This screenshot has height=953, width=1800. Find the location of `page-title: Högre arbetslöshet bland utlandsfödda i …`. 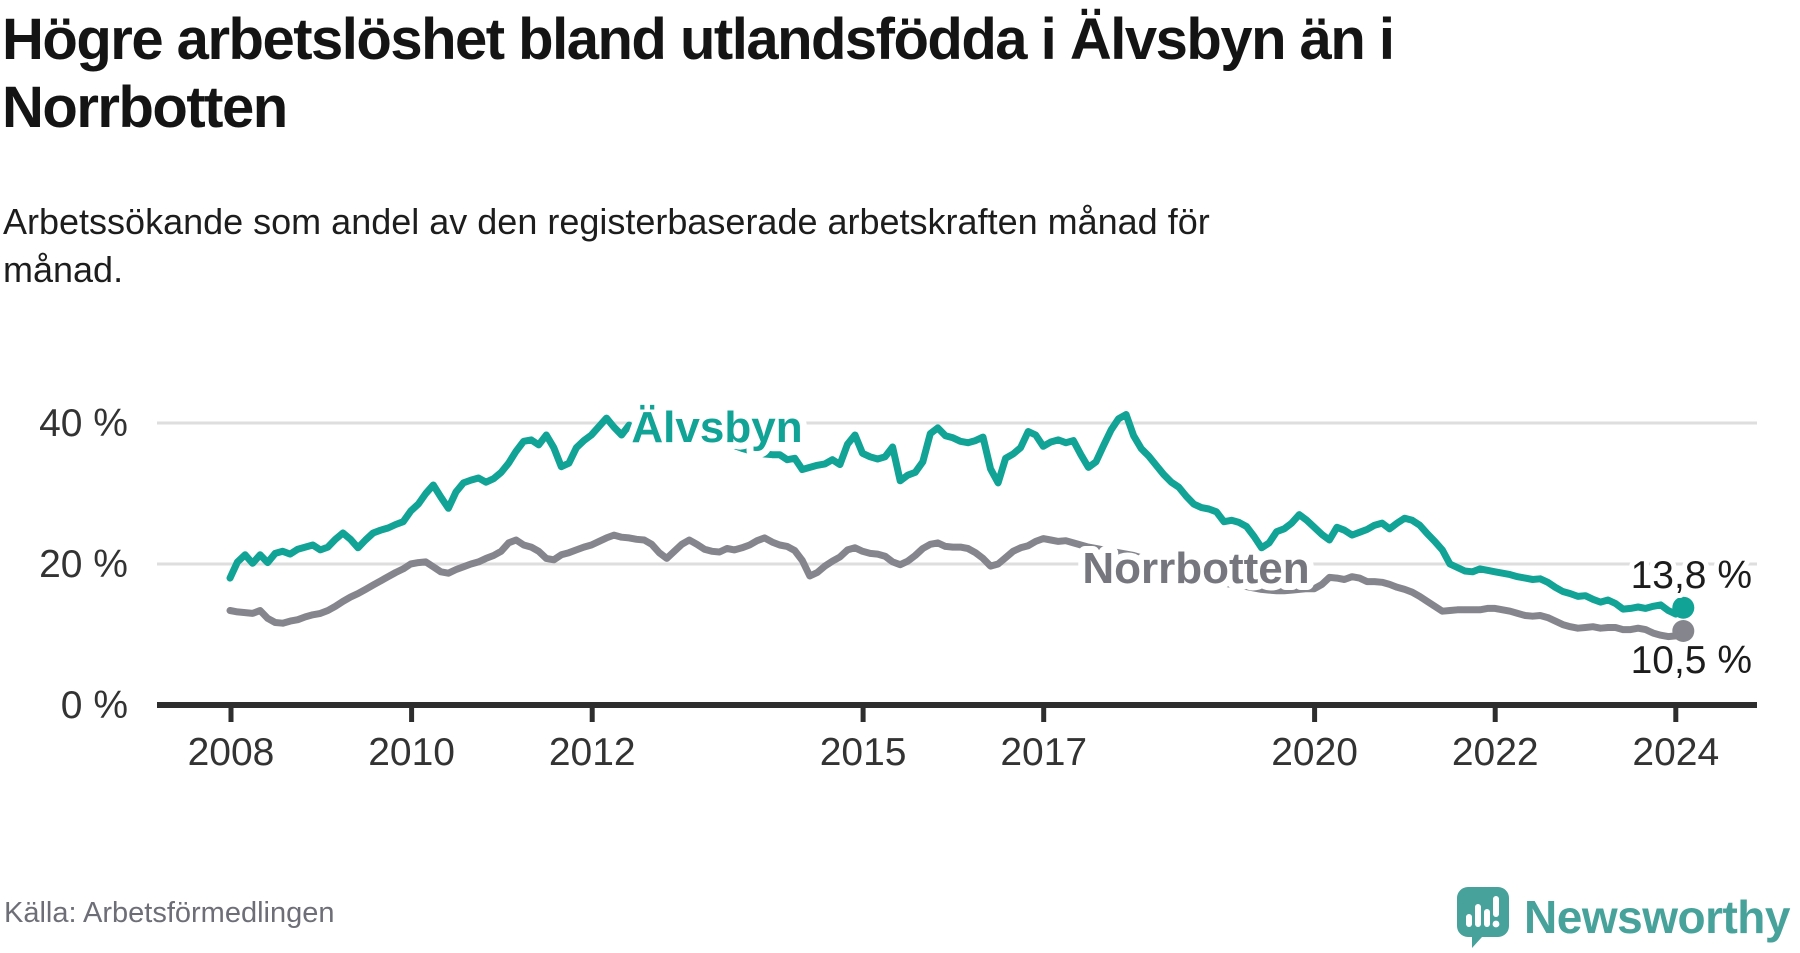

page-title: Högre arbetslöshet bland utlandsfödda i … is located at coordinates (900, 74).